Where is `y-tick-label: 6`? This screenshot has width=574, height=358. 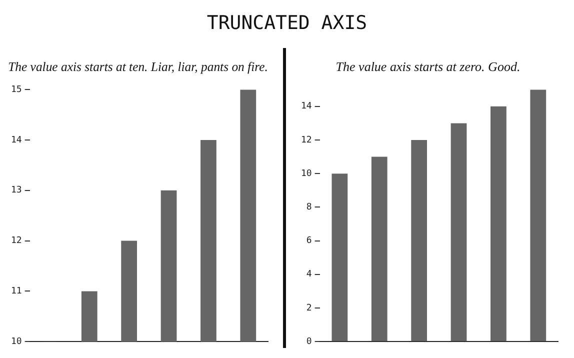
y-tick-label: 6 is located at coordinates (309, 241).